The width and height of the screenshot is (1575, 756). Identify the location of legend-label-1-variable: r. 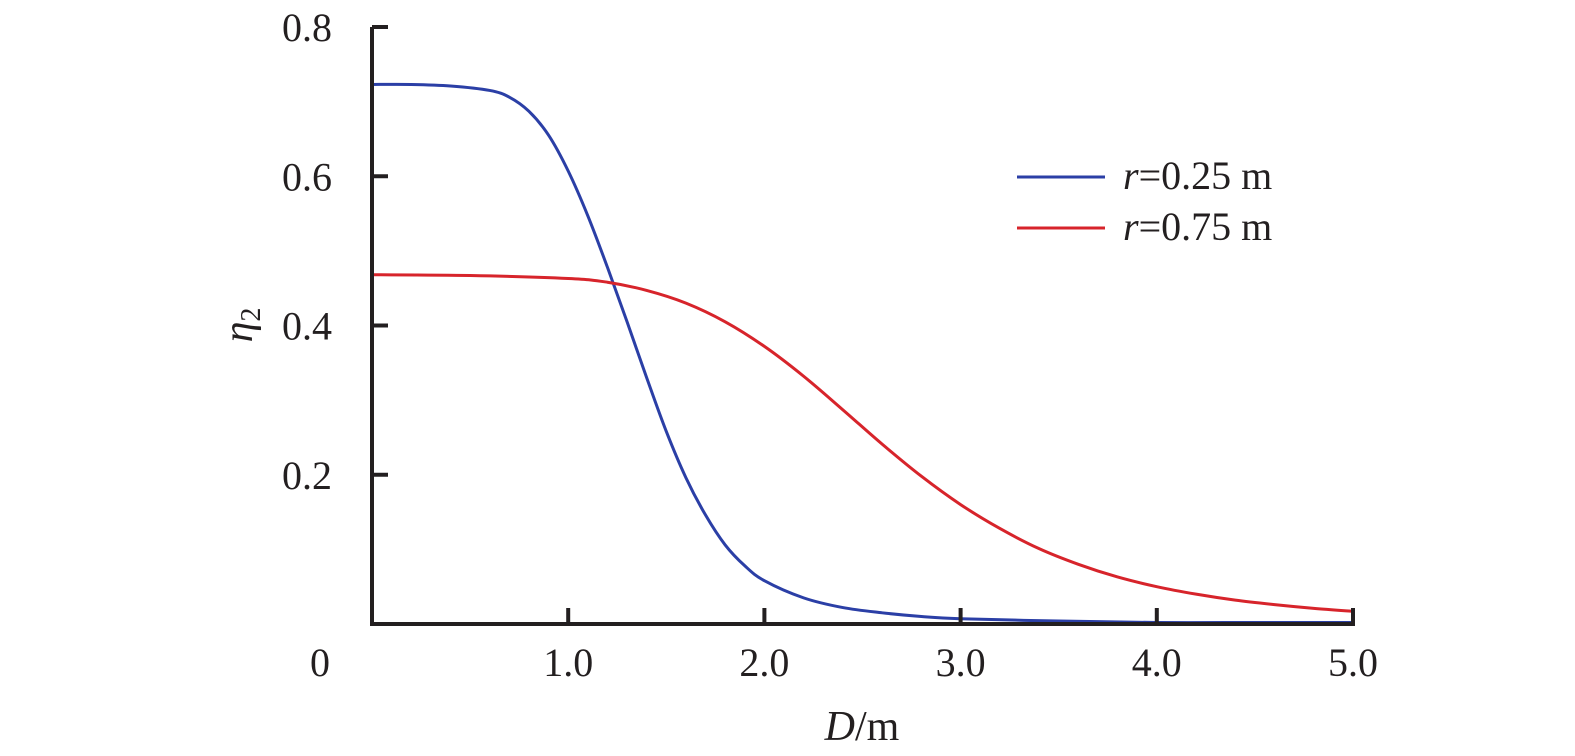
(1131, 226).